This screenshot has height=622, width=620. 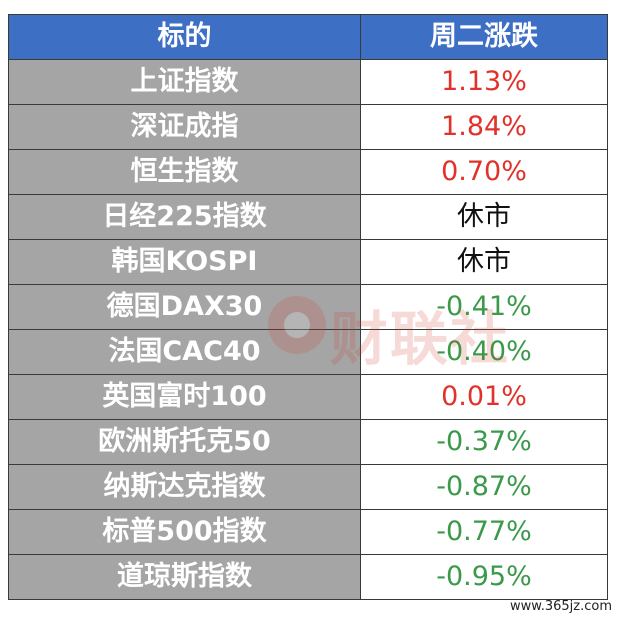 I want to click on table-row: 法国CAC40 -0.40%, so click(x=308, y=352).